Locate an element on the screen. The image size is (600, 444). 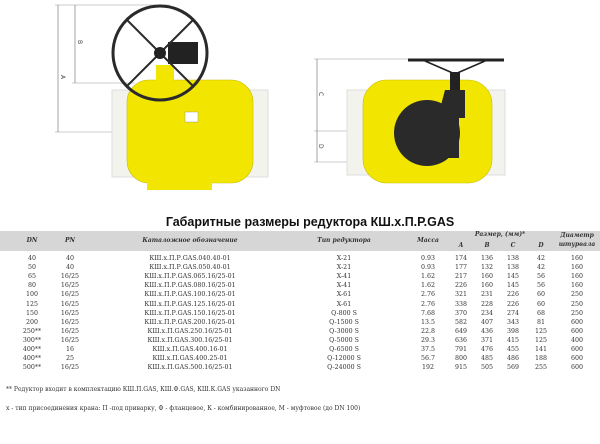
cell-dn: 40 is located at coordinates (32, 258).